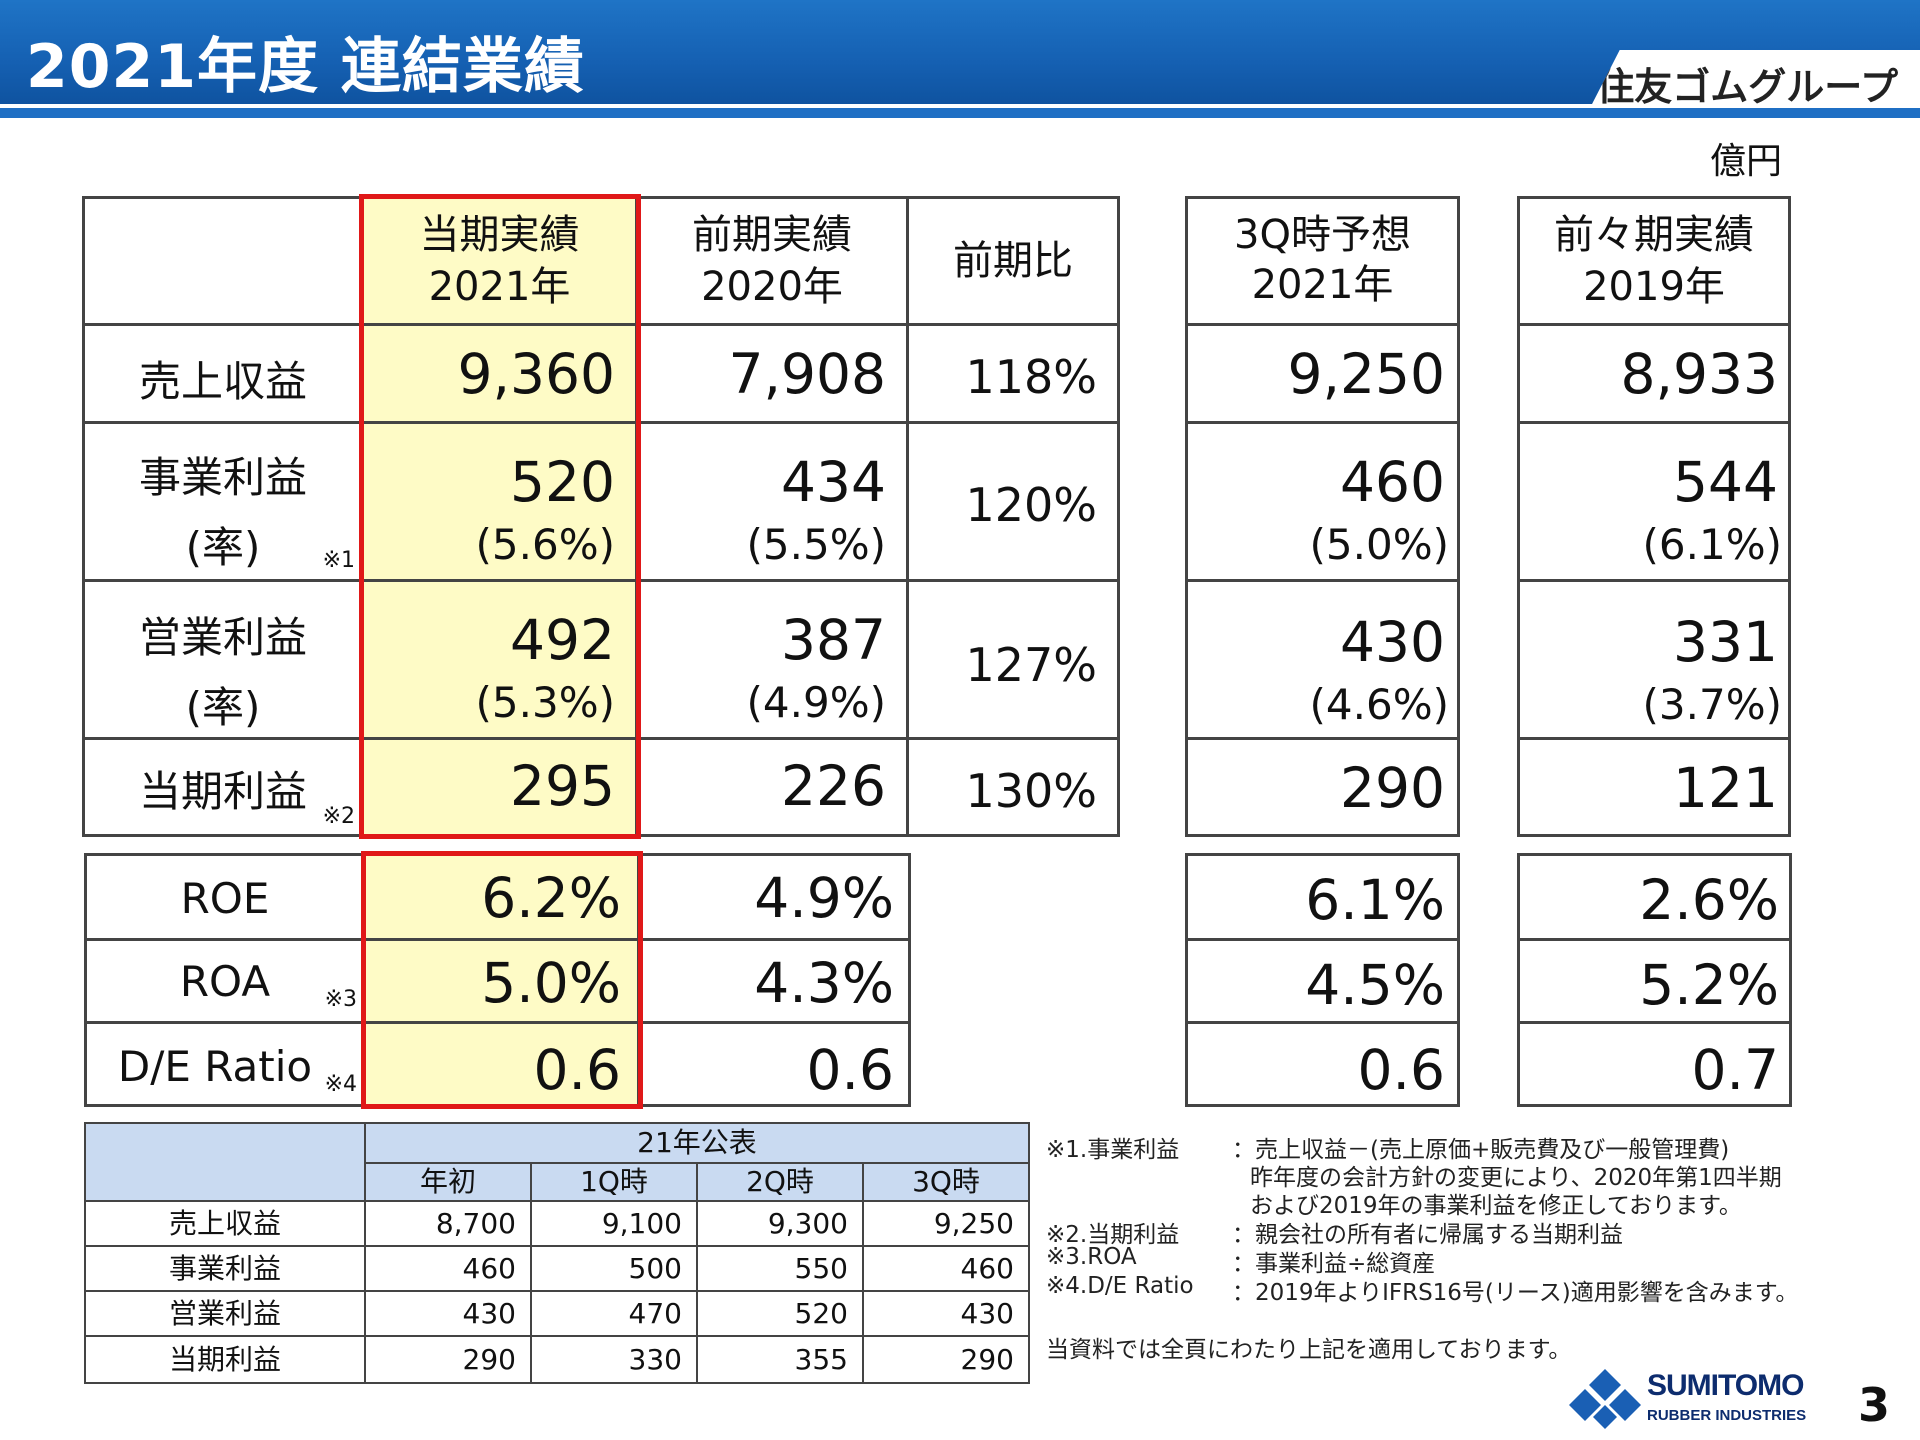 This screenshot has width=1920, height=1440. Describe the element at coordinates (1322, 659) in the screenshot. I see `cell-q3-operating-profit: 430 (4.6%)` at that location.